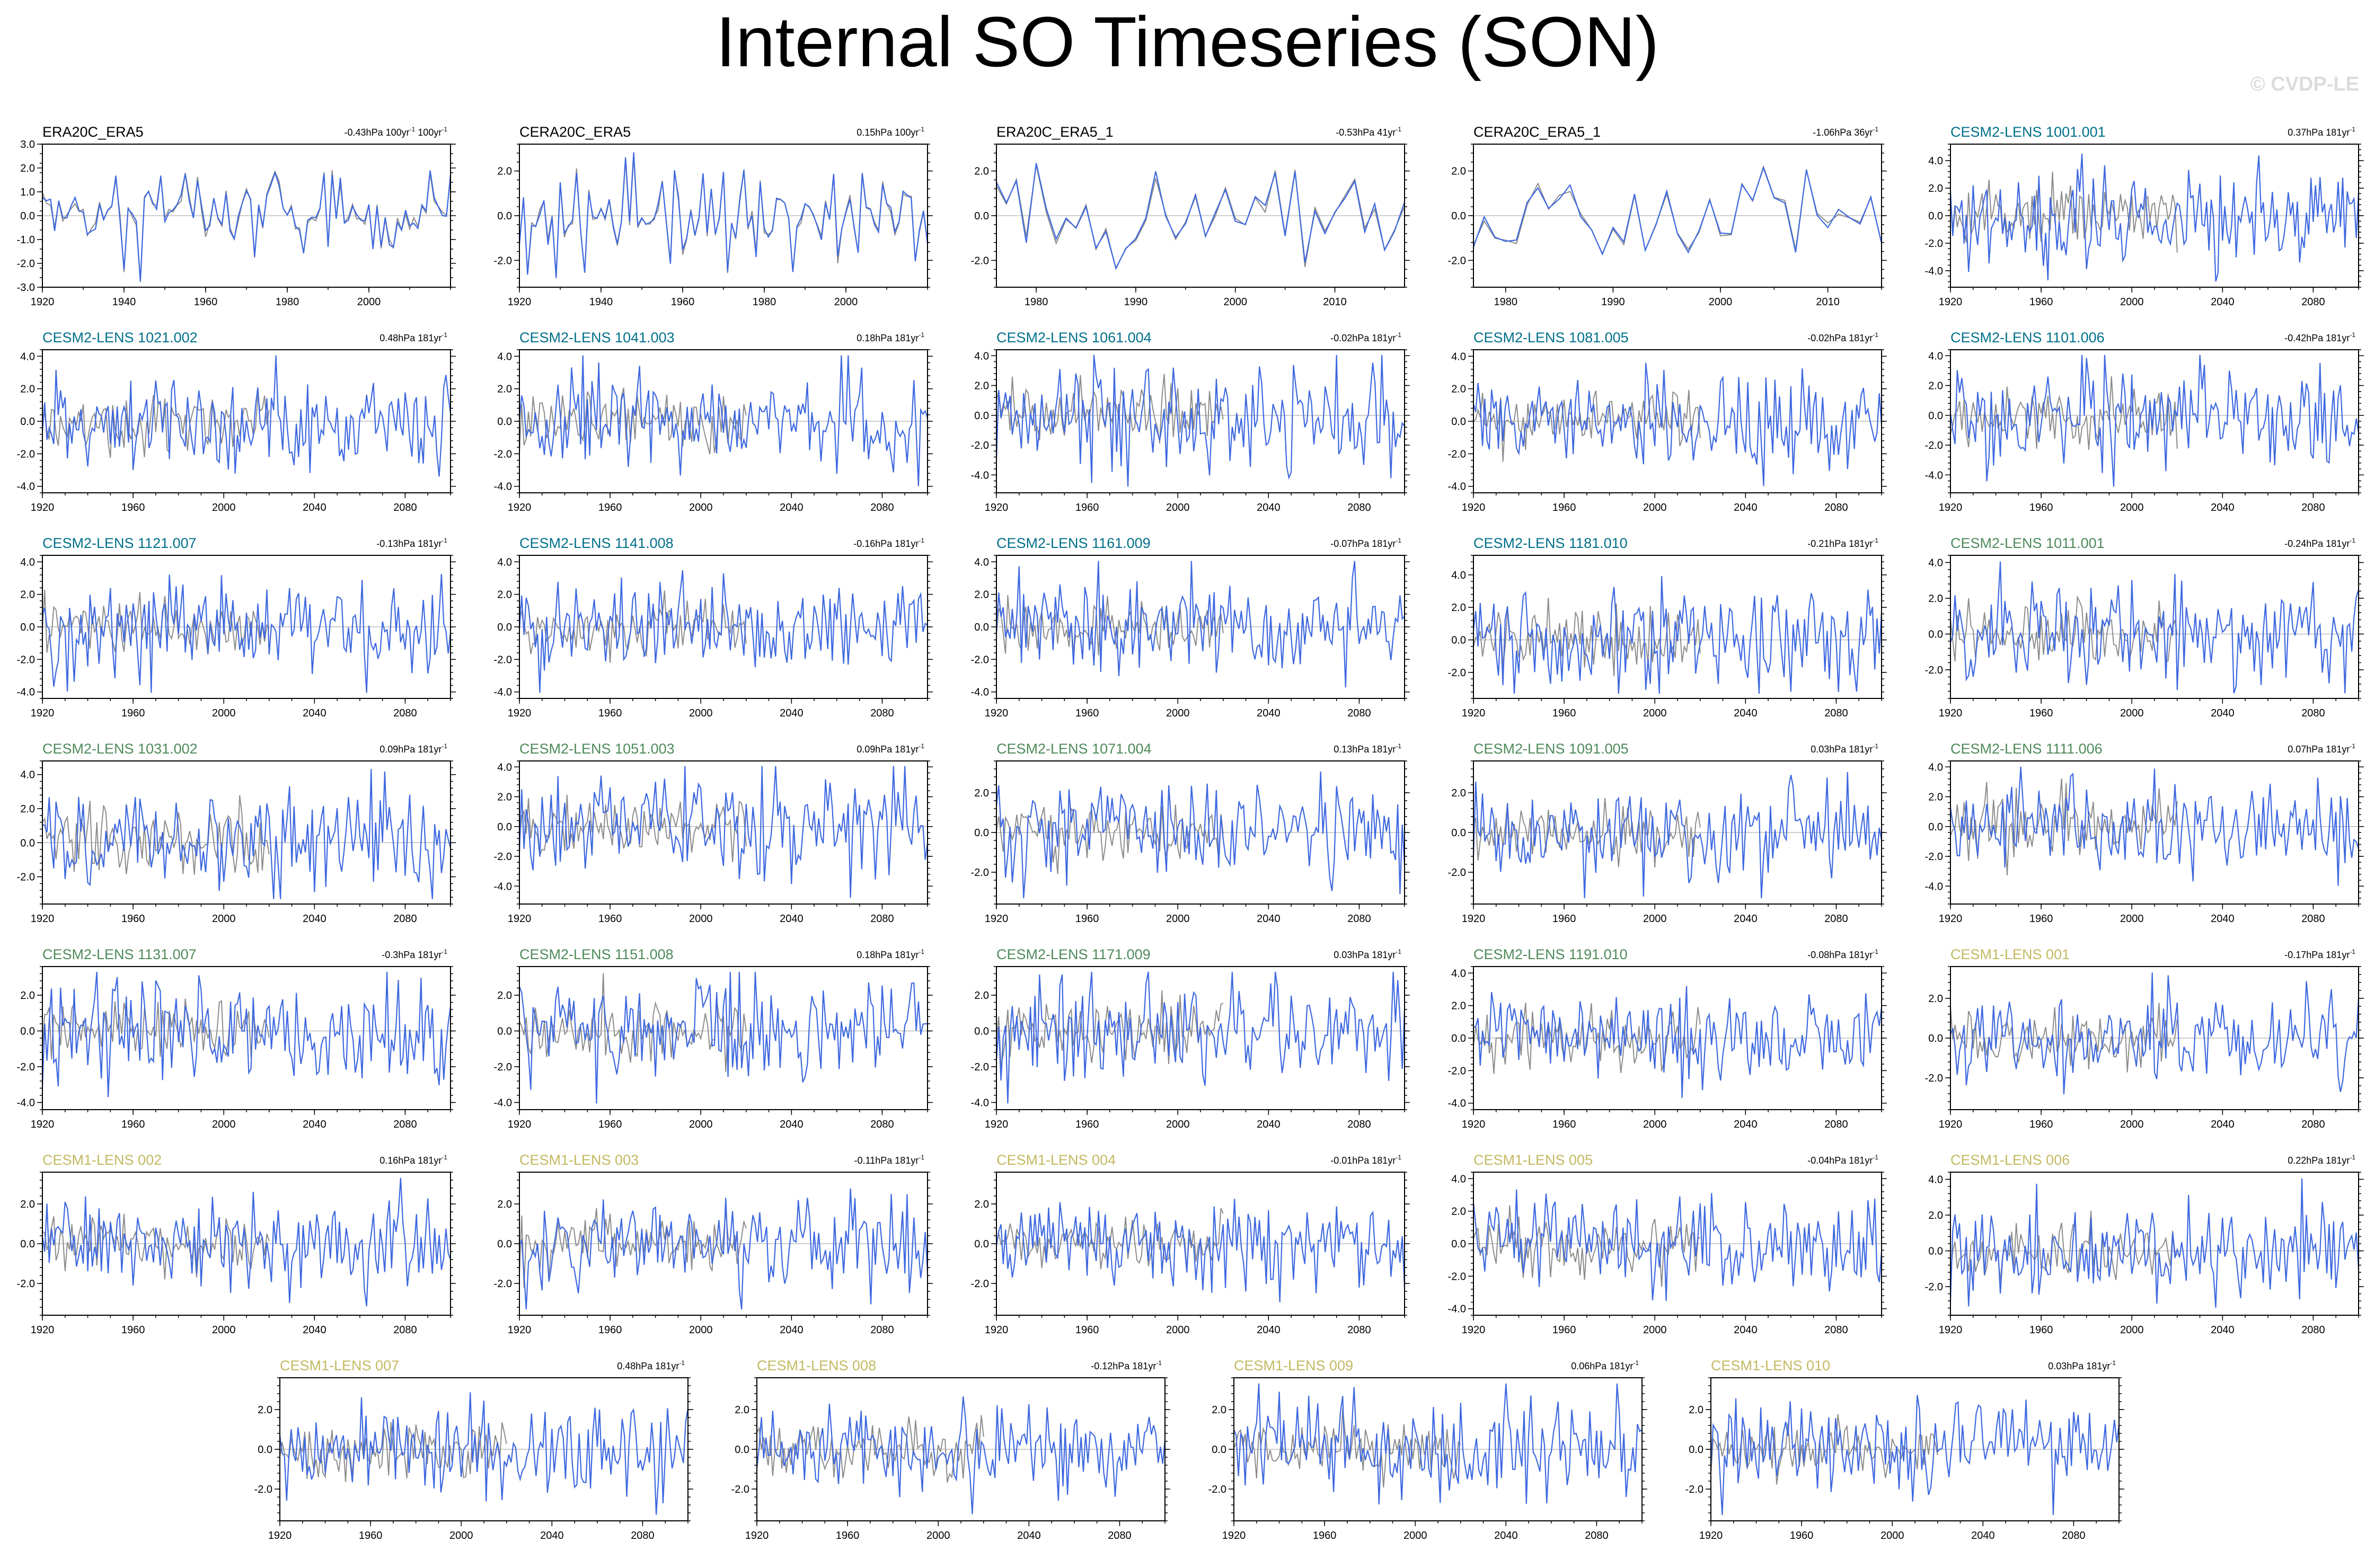 Image resolution: width=2375 pixels, height=1568 pixels. Describe the element at coordinates (429, 132) in the screenshot. I see `trend-extra: 100yr` at that location.